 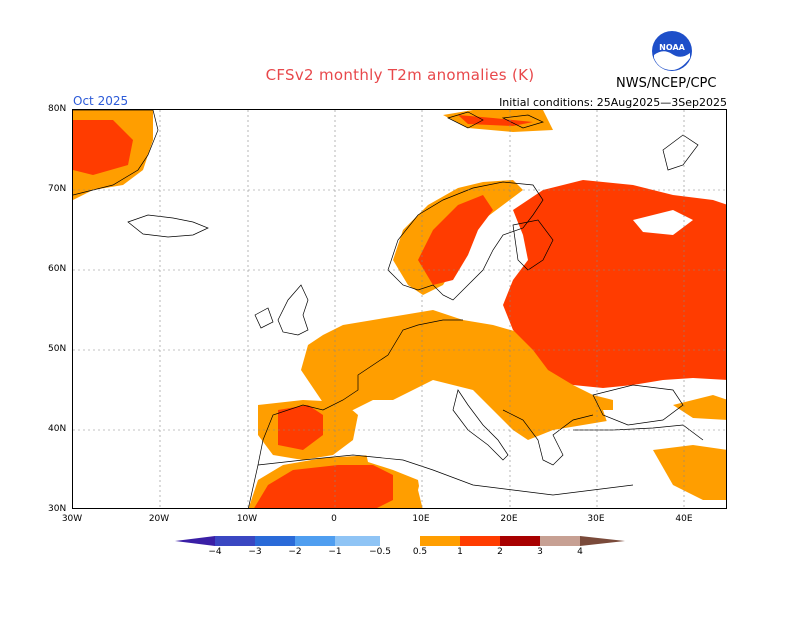 I want to click on lat-label-60n: 60N, so click(x=57, y=269).